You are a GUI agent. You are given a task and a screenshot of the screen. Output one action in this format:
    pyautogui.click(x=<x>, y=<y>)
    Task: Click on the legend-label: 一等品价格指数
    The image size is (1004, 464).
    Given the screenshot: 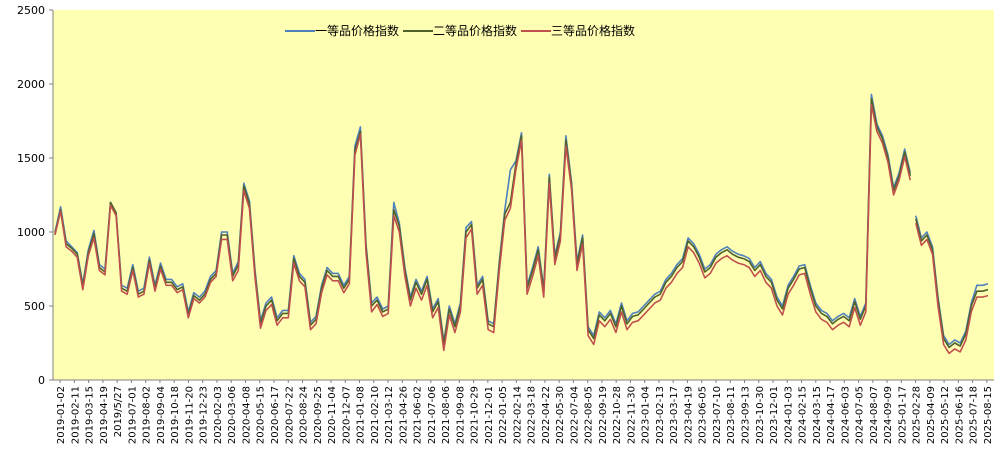 What is the action you would take?
    pyautogui.click(x=357, y=30)
    